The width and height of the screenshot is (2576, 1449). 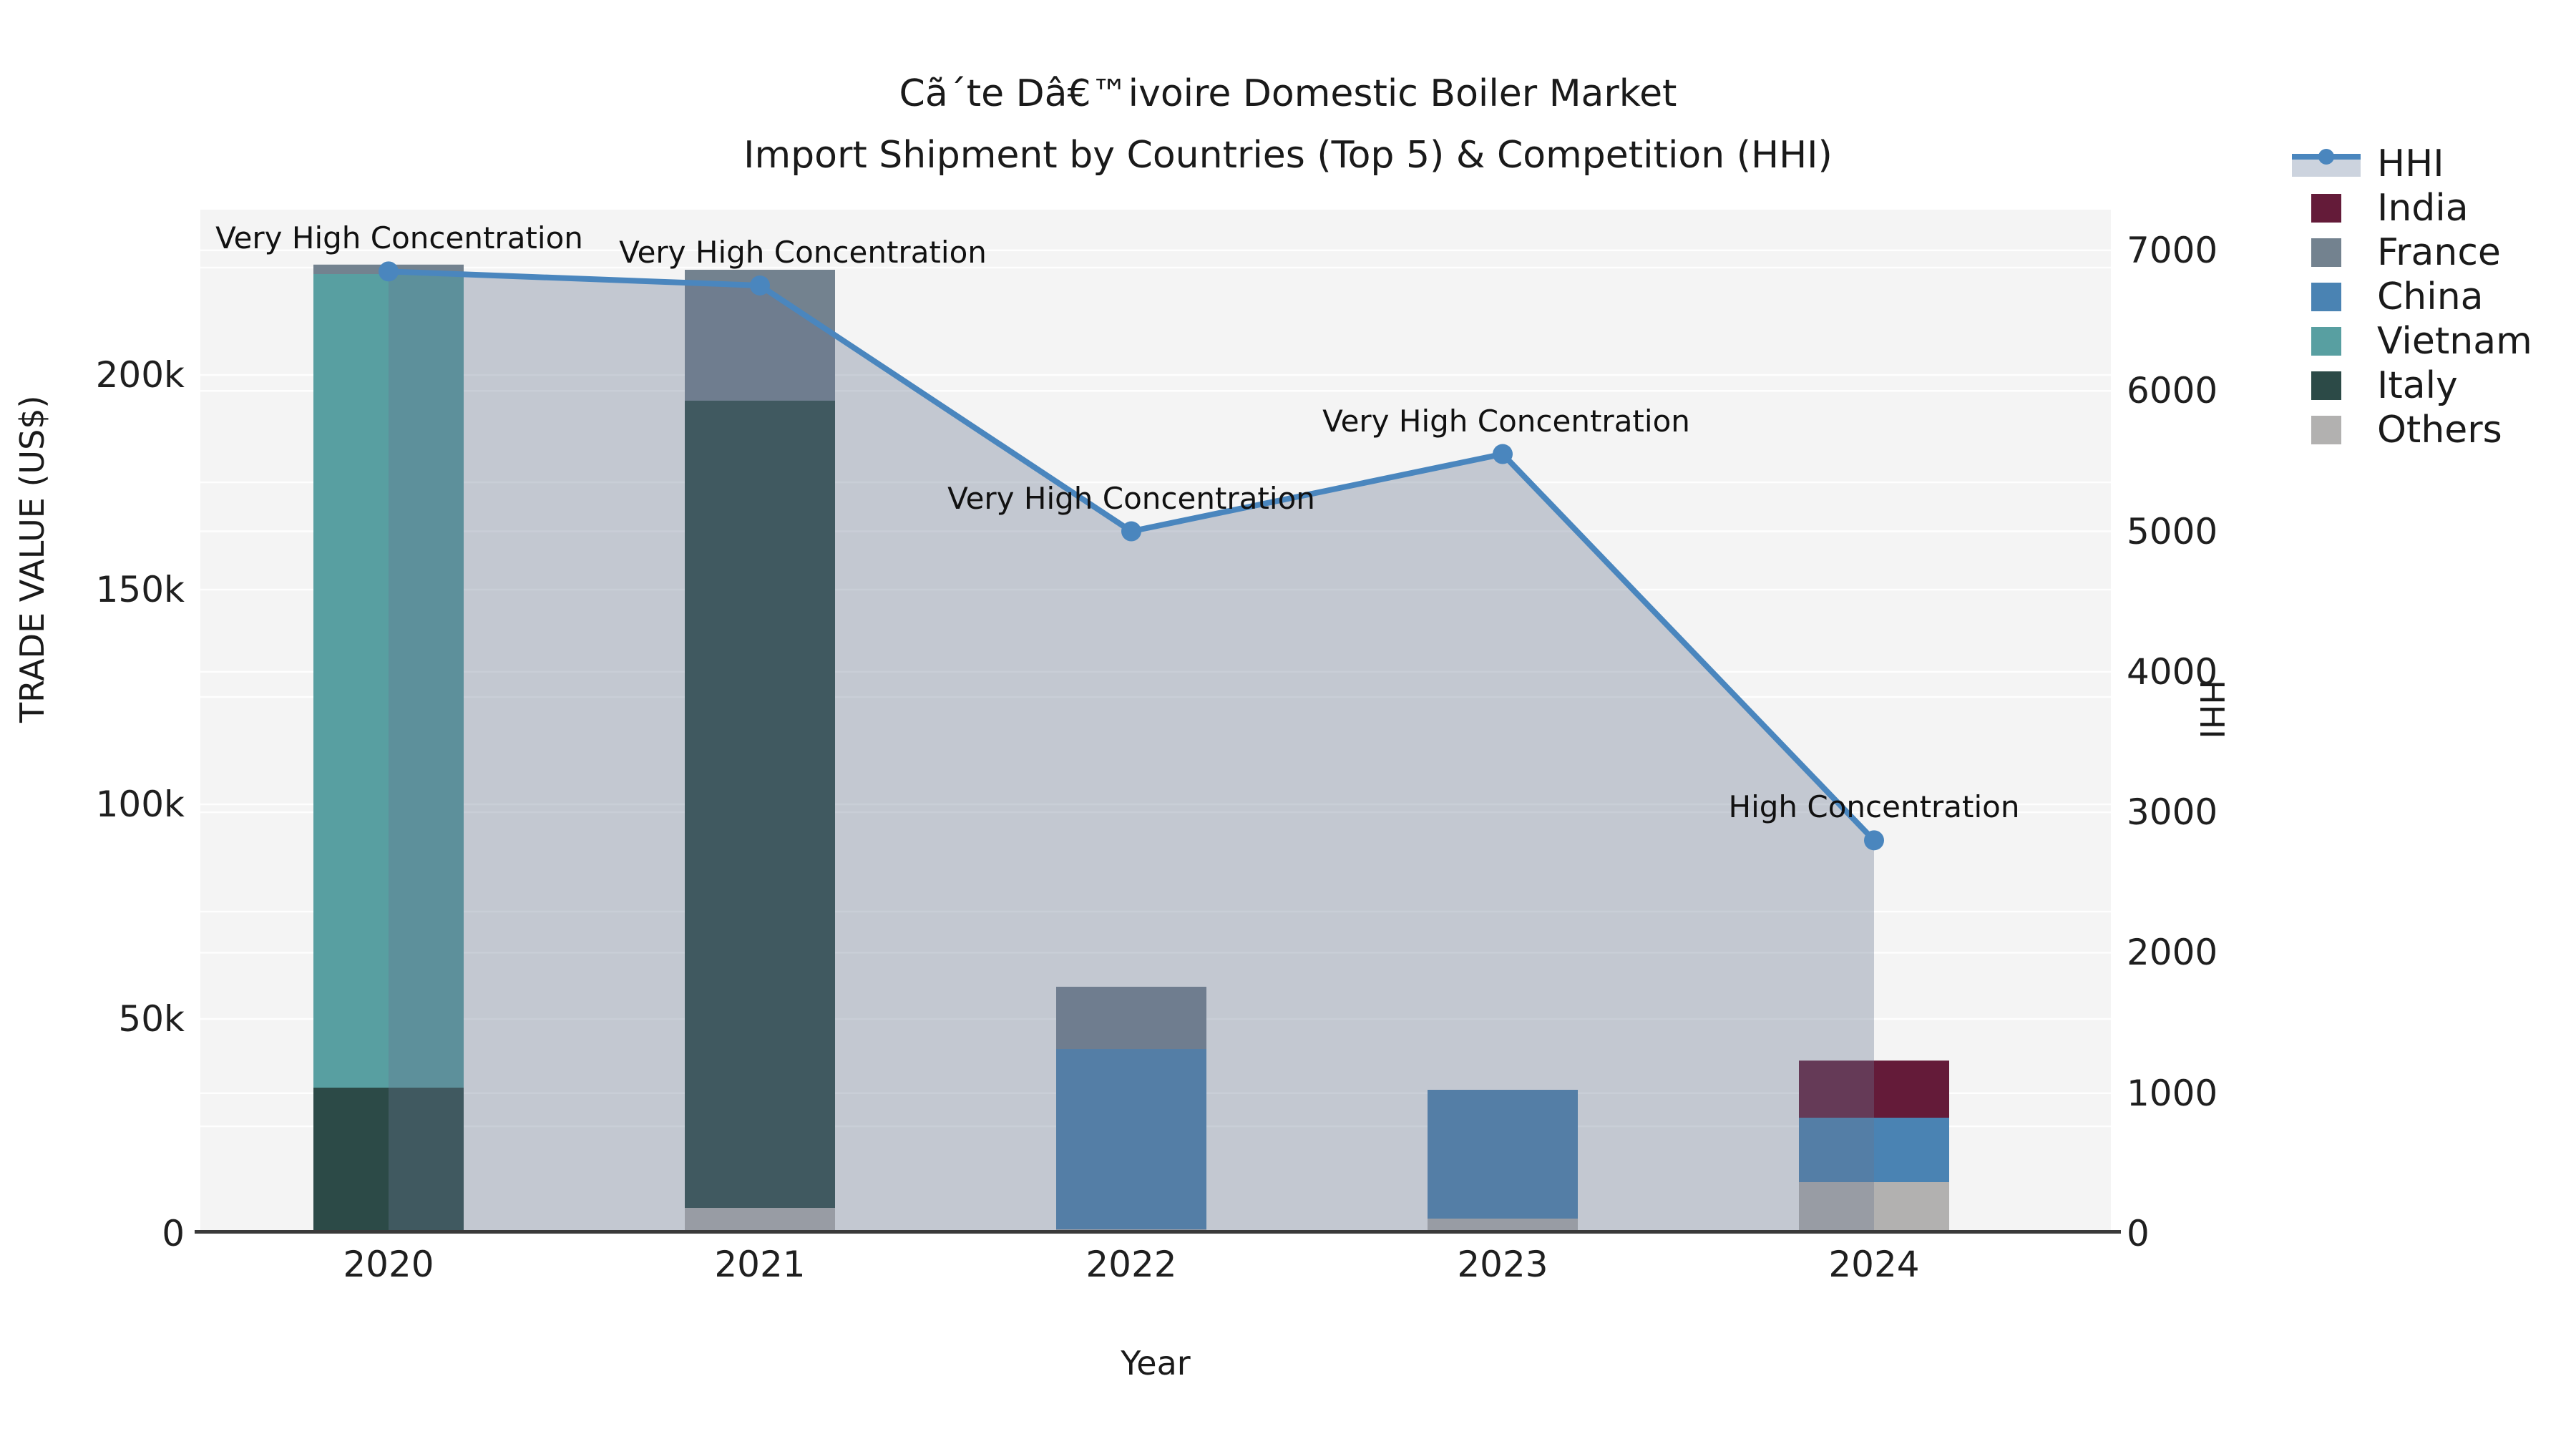 I want to click on legend-label: France, so click(x=2439, y=252).